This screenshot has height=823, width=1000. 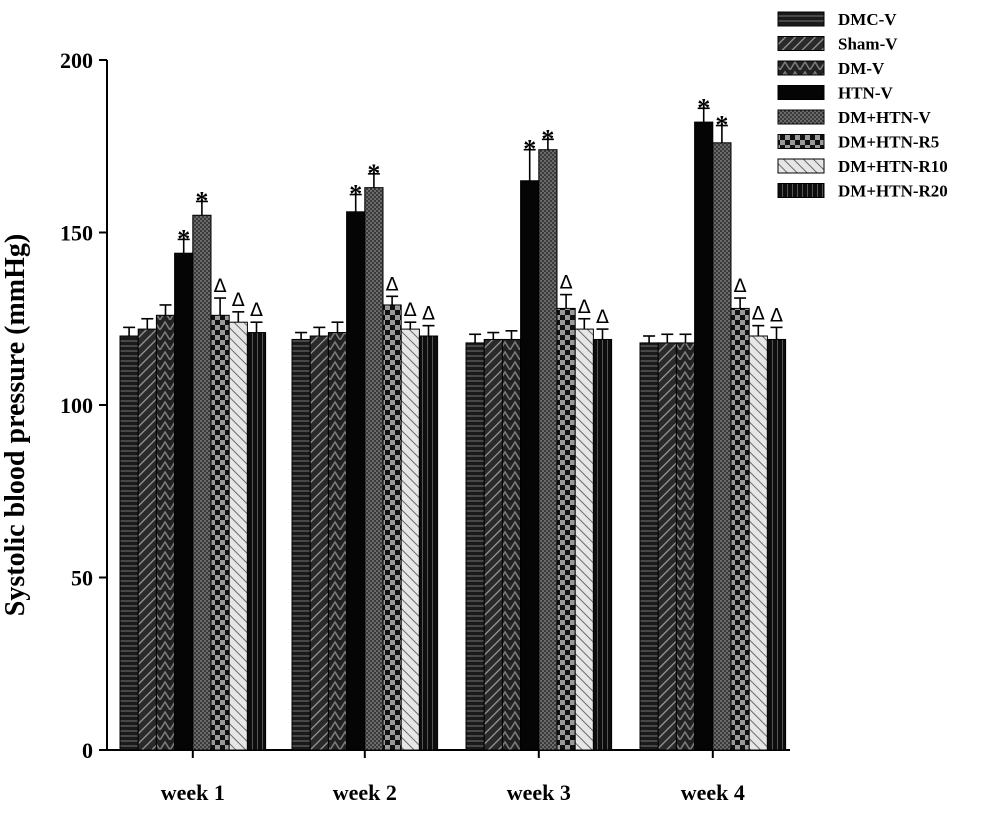 What do you see at coordinates (76, 405) in the screenshot?
I see `y-tick-label: 100` at bounding box center [76, 405].